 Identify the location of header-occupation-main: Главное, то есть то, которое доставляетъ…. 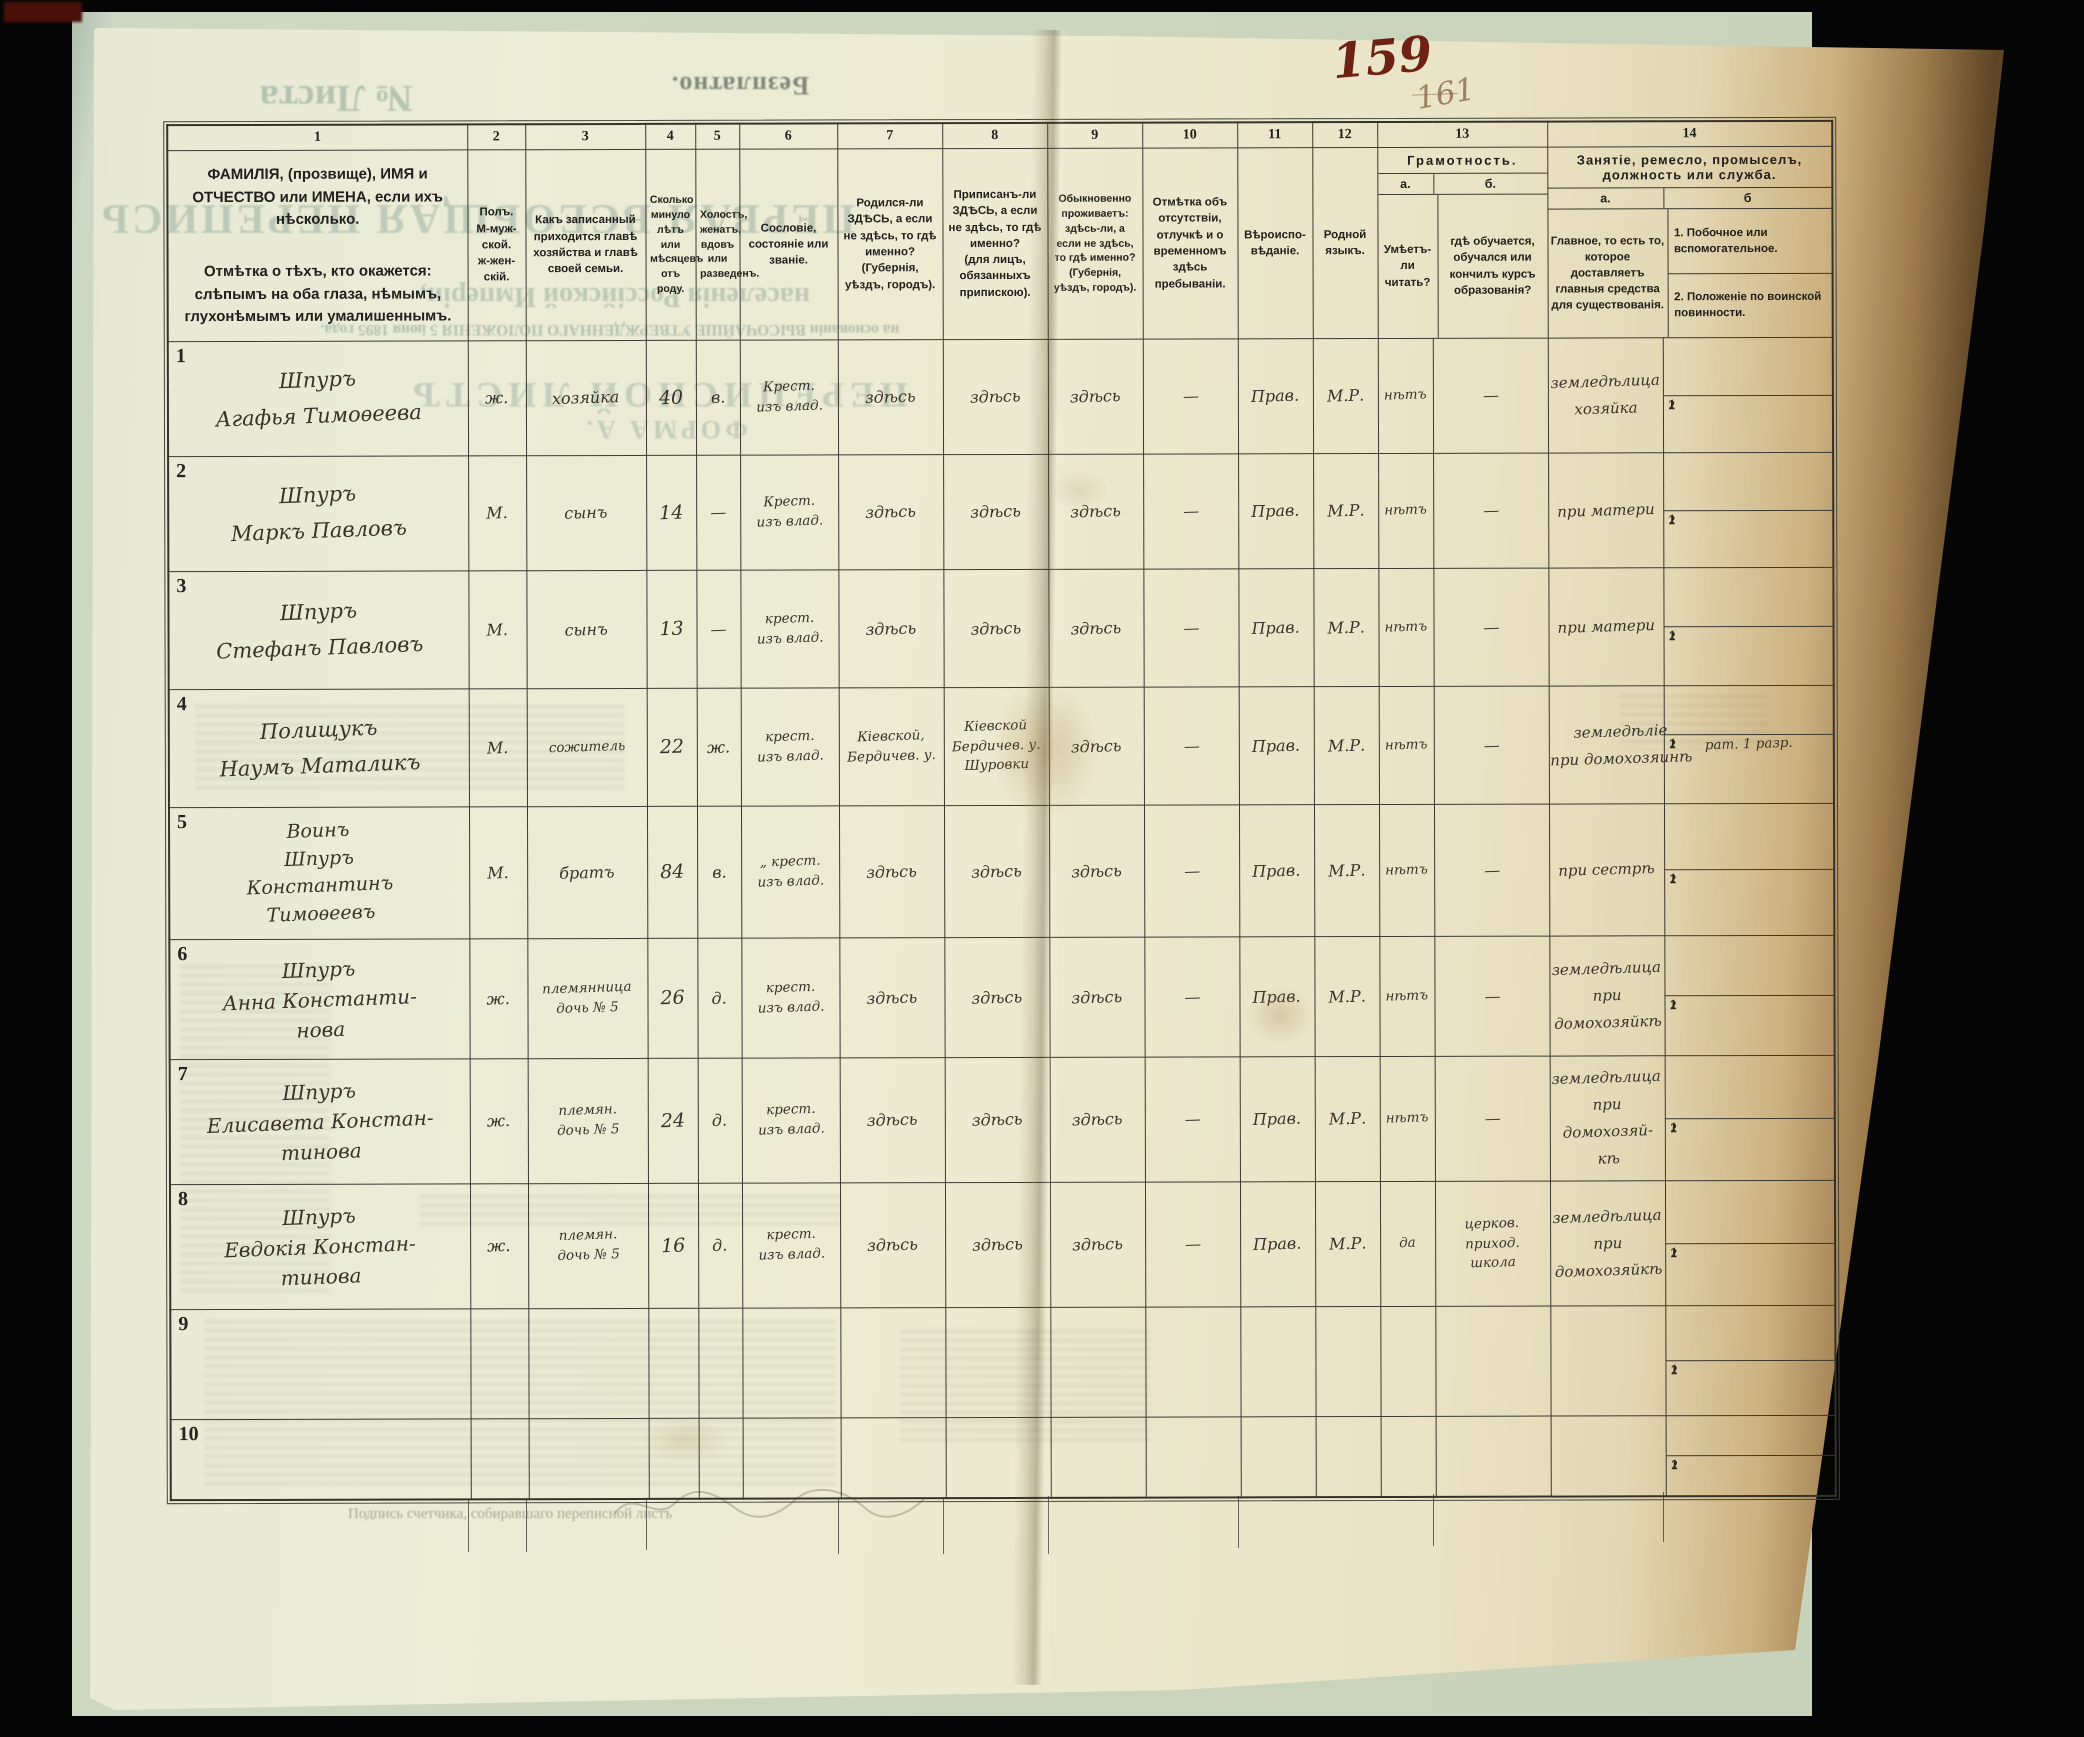
(1608, 273).